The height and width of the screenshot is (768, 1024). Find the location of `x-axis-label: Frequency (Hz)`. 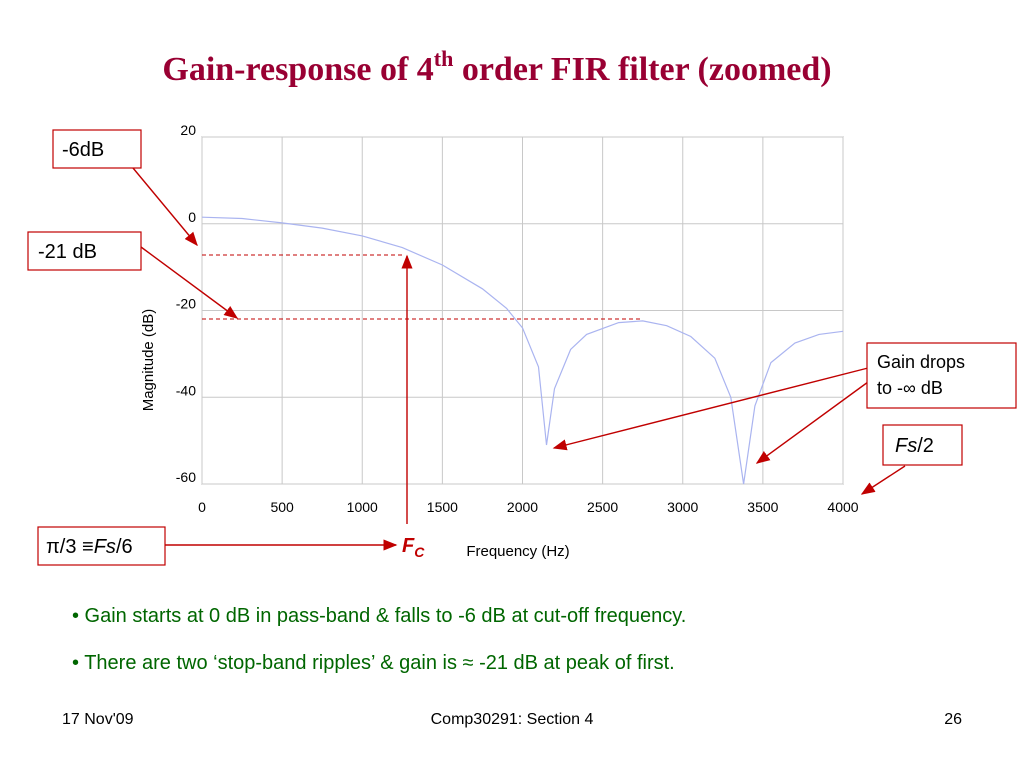

x-axis-label: Frequency (Hz) is located at coordinates (517, 551).